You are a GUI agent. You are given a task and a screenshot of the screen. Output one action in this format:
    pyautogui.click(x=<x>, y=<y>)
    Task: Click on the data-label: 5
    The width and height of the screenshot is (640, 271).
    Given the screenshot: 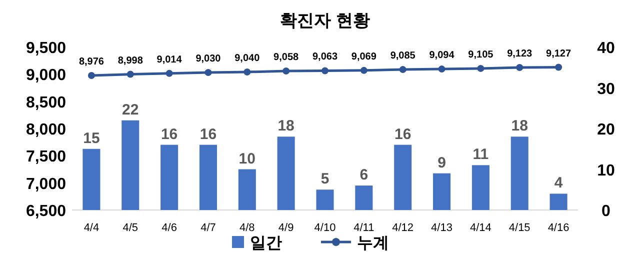 What is the action you would take?
    pyautogui.click(x=325, y=179)
    